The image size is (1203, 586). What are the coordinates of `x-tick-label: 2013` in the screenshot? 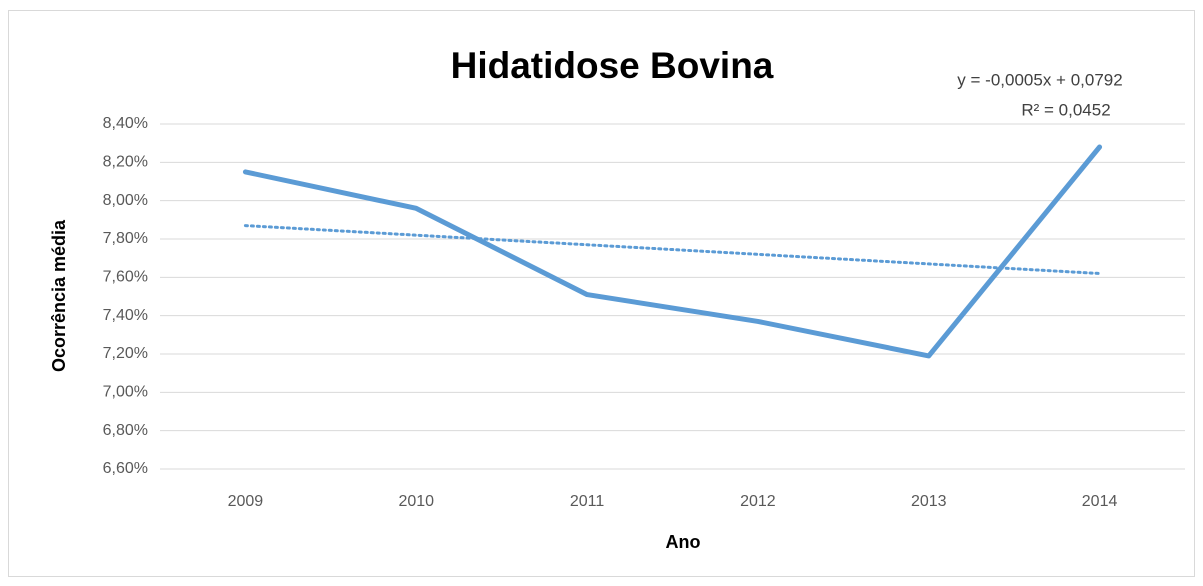 It's located at (929, 501).